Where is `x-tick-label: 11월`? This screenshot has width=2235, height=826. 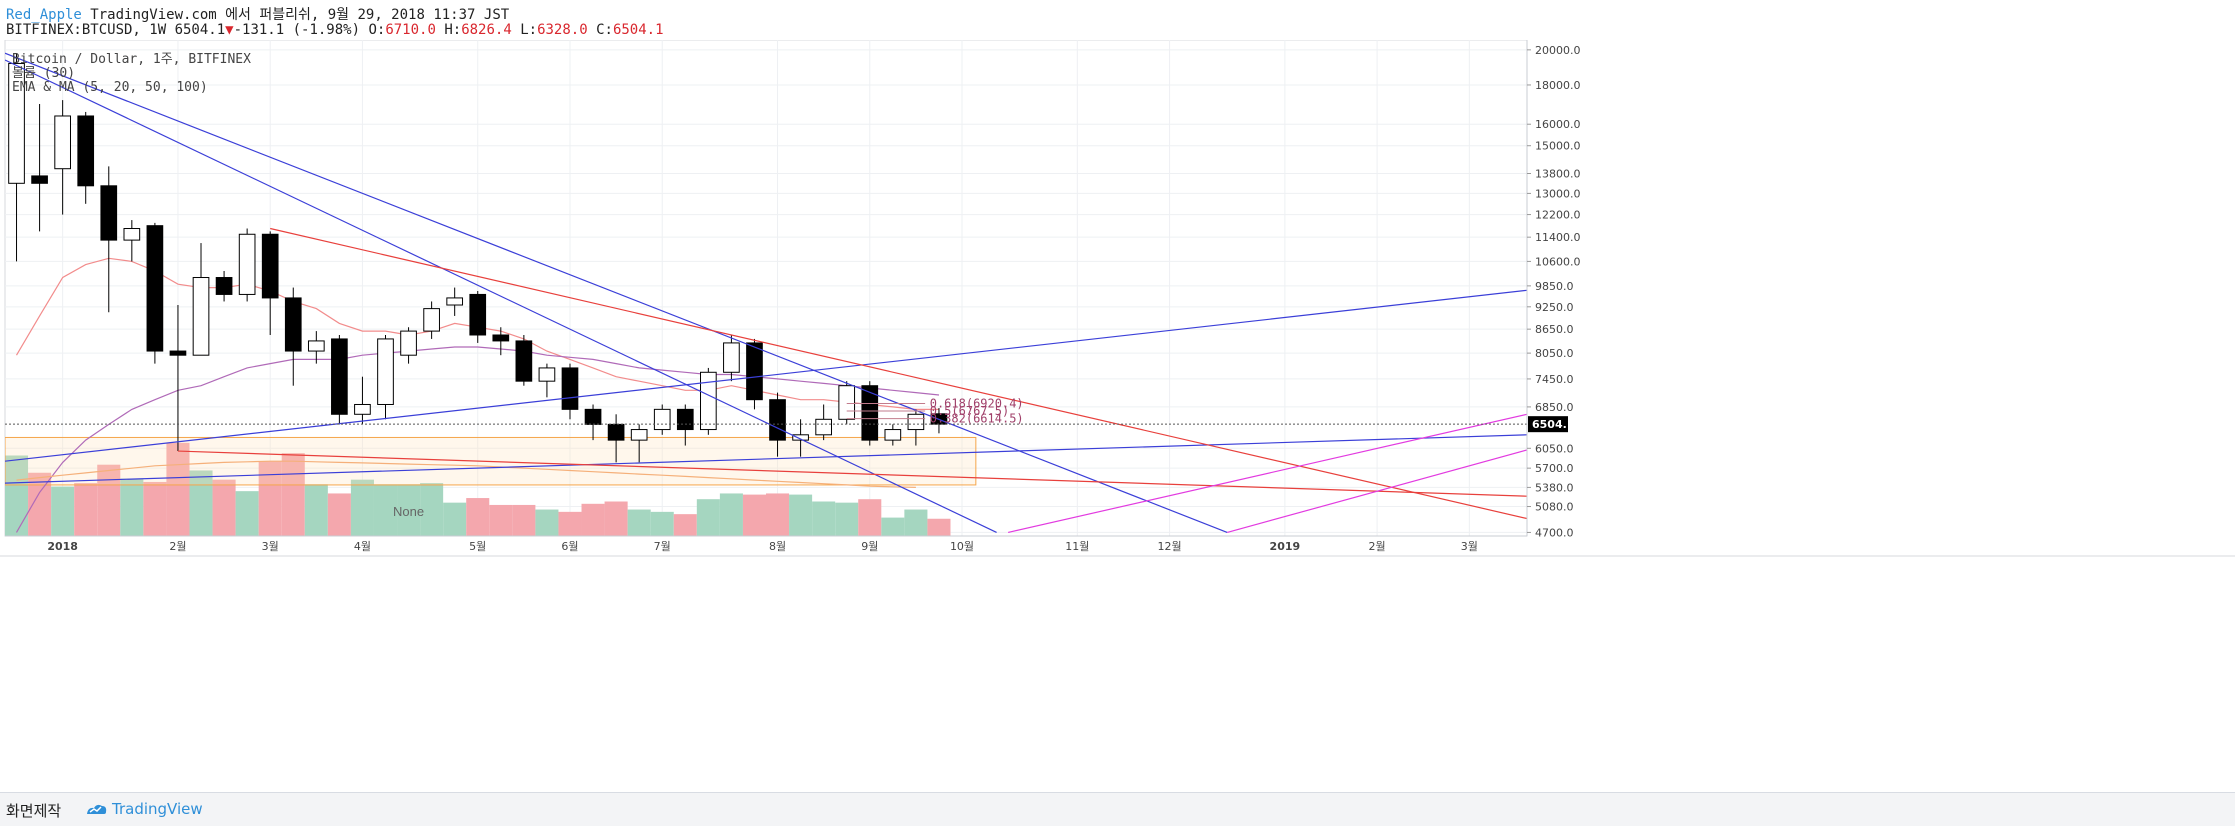 x-tick-label: 11월 is located at coordinates (1077, 546).